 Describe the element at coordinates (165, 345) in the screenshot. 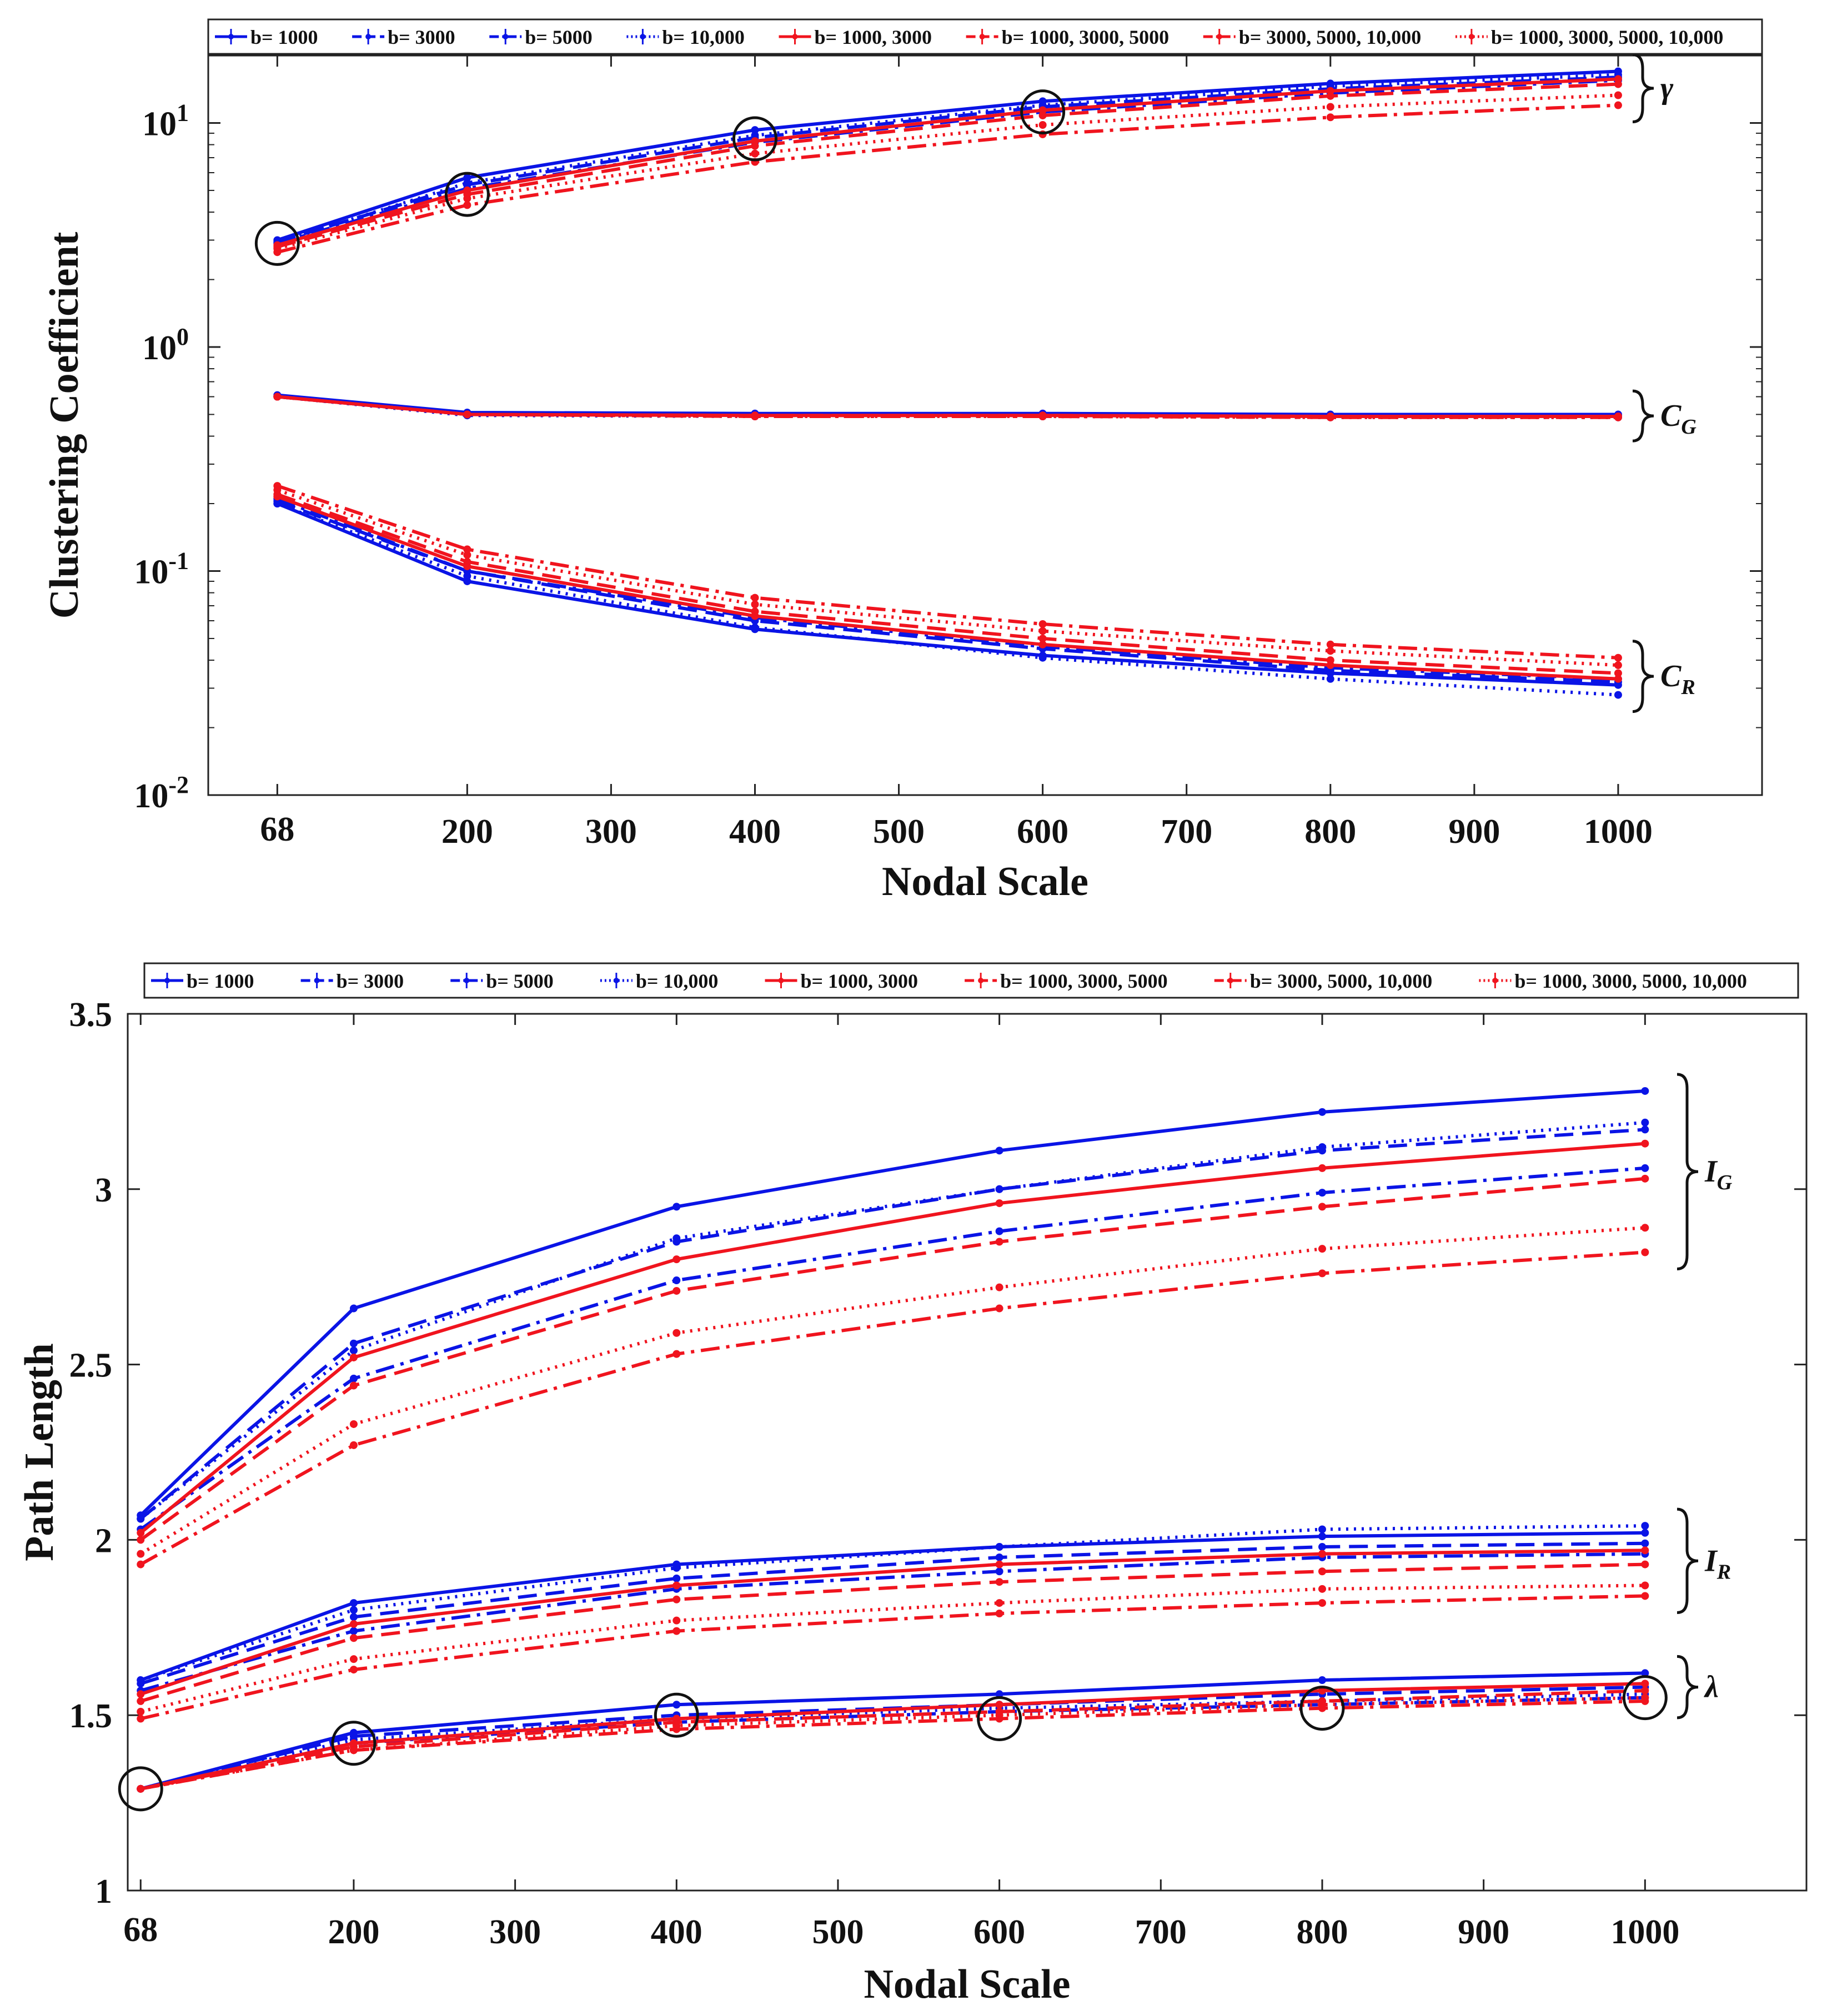

I see `y-tick-label: 10⁰` at that location.